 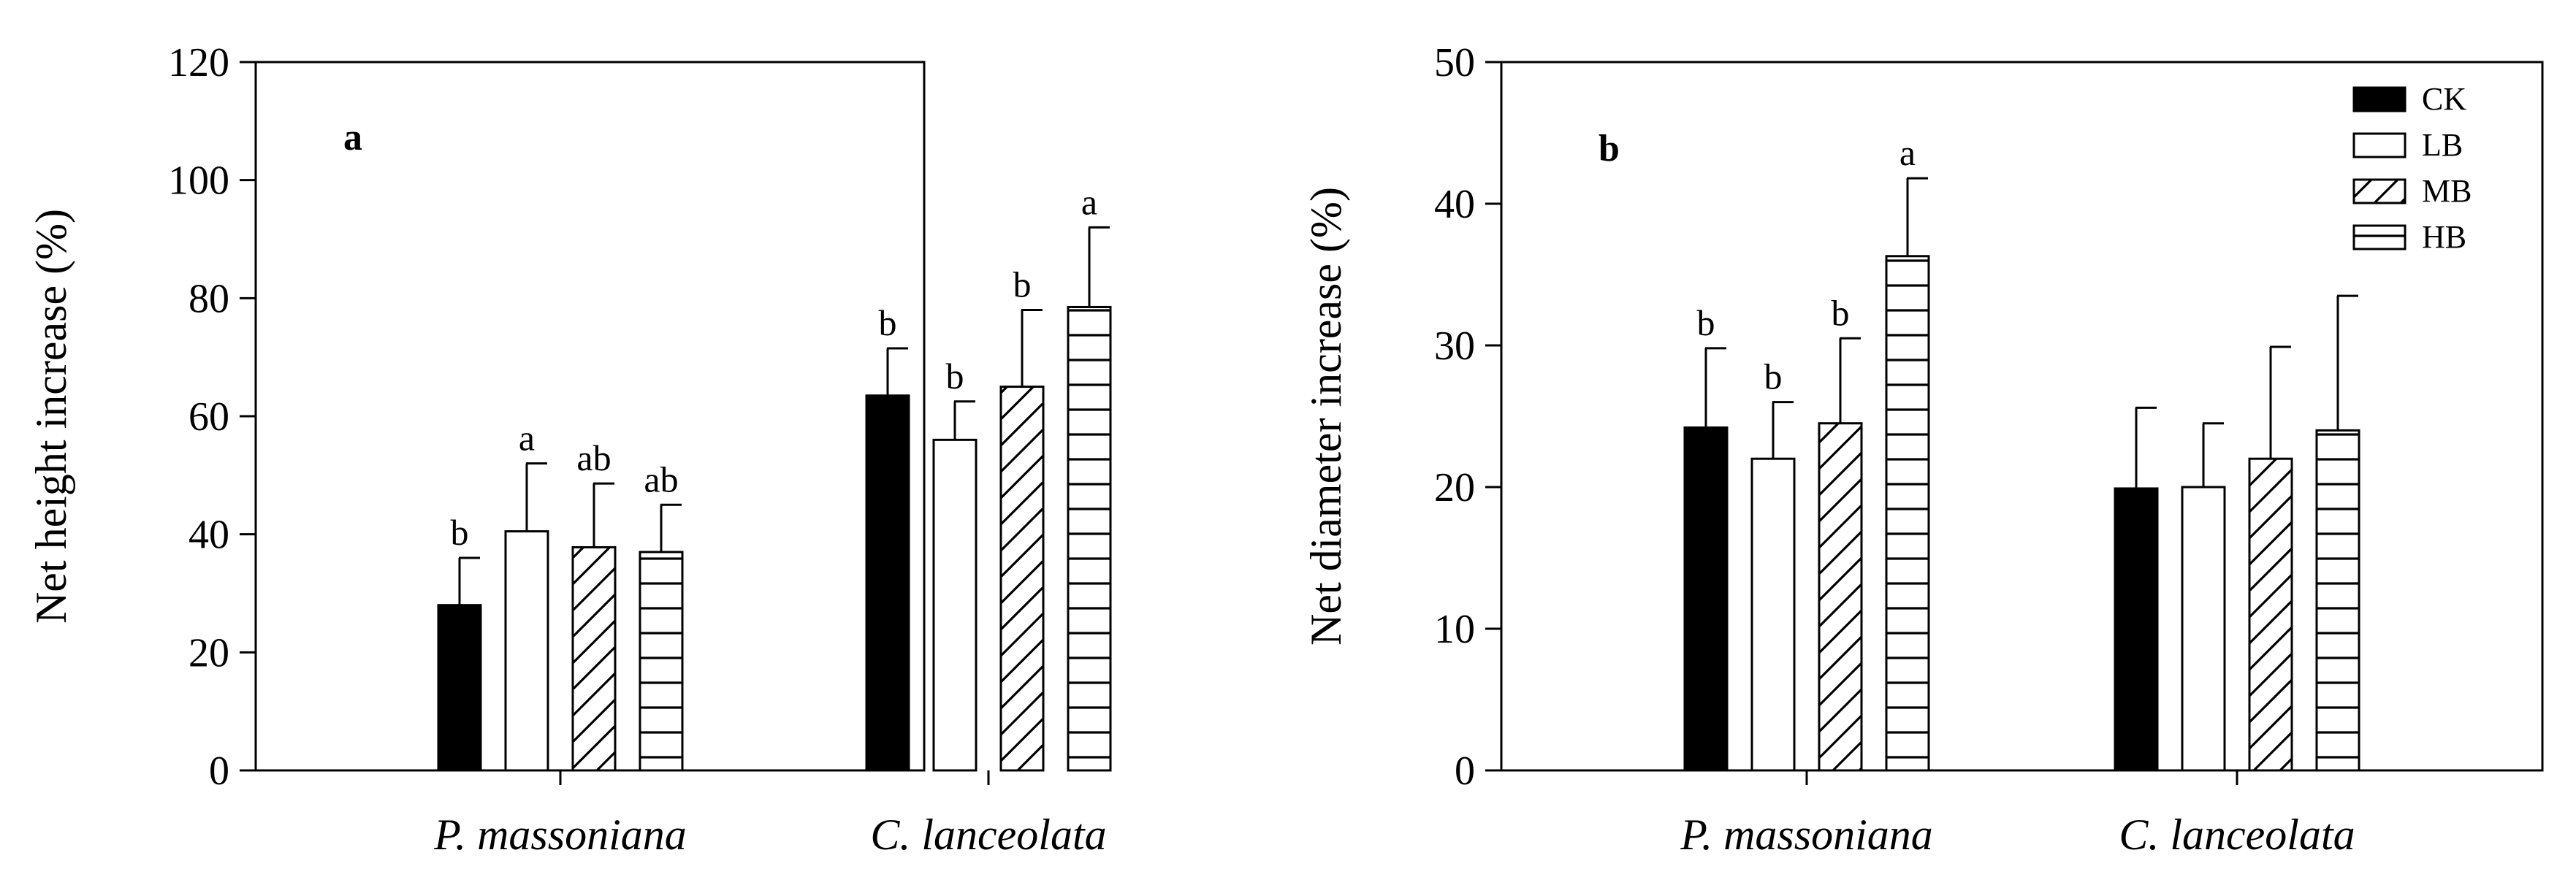 I want to click on legend-swatch-hb, so click(x=2379, y=237).